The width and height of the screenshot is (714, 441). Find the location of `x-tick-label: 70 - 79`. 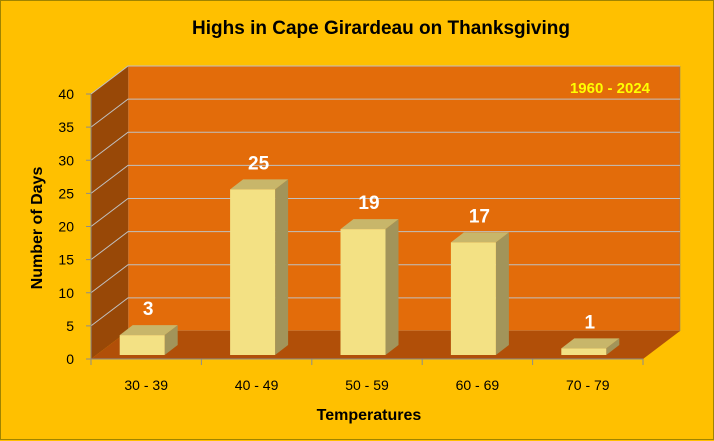

x-tick-label: 70 - 79 is located at coordinates (588, 385).